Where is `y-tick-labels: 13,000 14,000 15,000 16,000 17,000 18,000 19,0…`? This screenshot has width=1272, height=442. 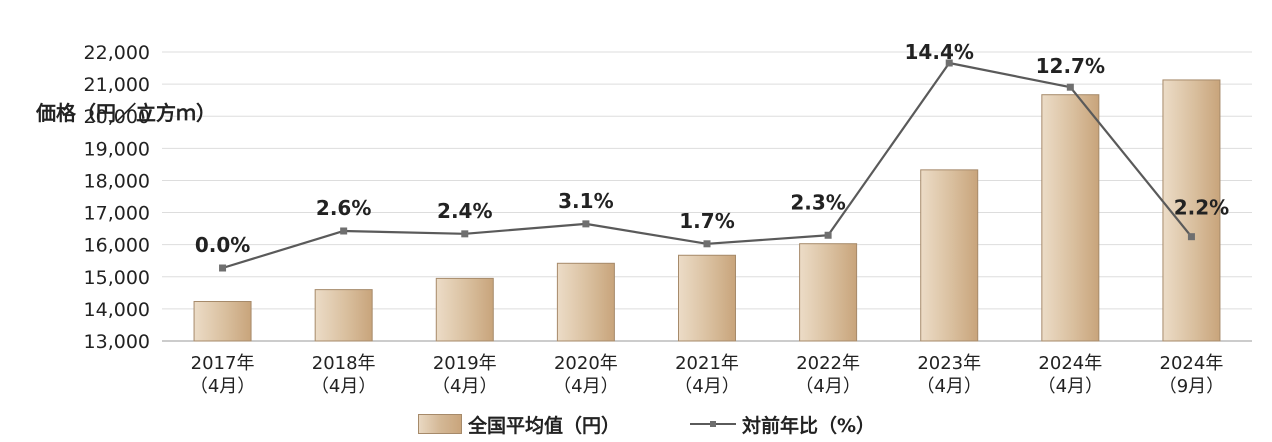
y-tick-labels: 13,000 14,000 15,000 16,000 17,000 18,000 19,0… is located at coordinates (117, 197).